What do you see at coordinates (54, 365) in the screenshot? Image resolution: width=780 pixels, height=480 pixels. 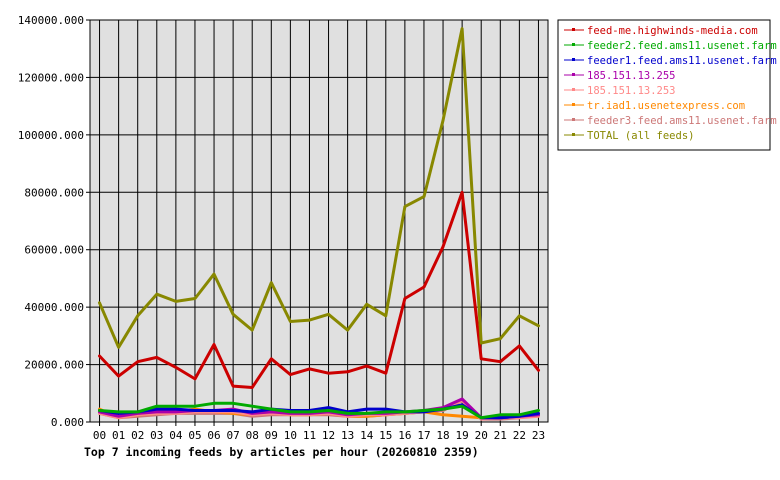 I see `y-tick-label: 20000.000` at bounding box center [54, 365].